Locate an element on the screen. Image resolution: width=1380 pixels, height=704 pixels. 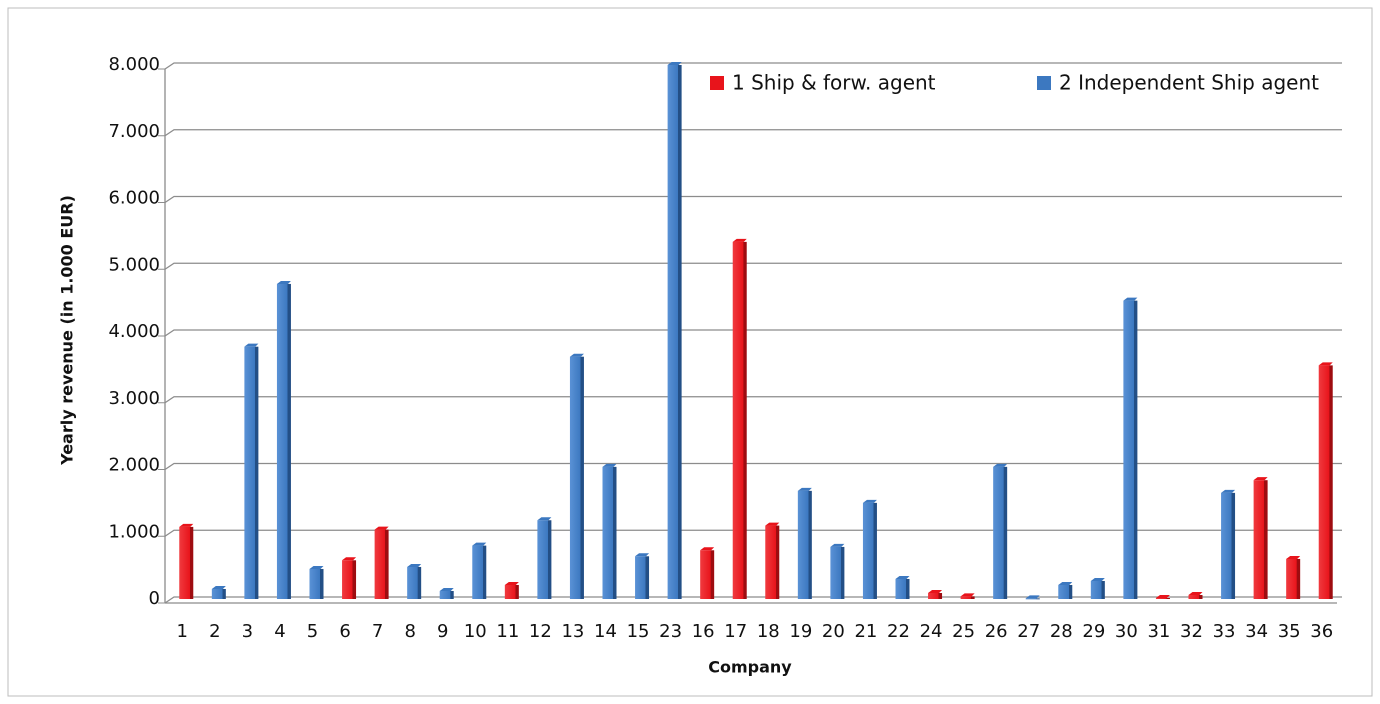
x-tick-label: 7 is located at coordinates (377, 631).